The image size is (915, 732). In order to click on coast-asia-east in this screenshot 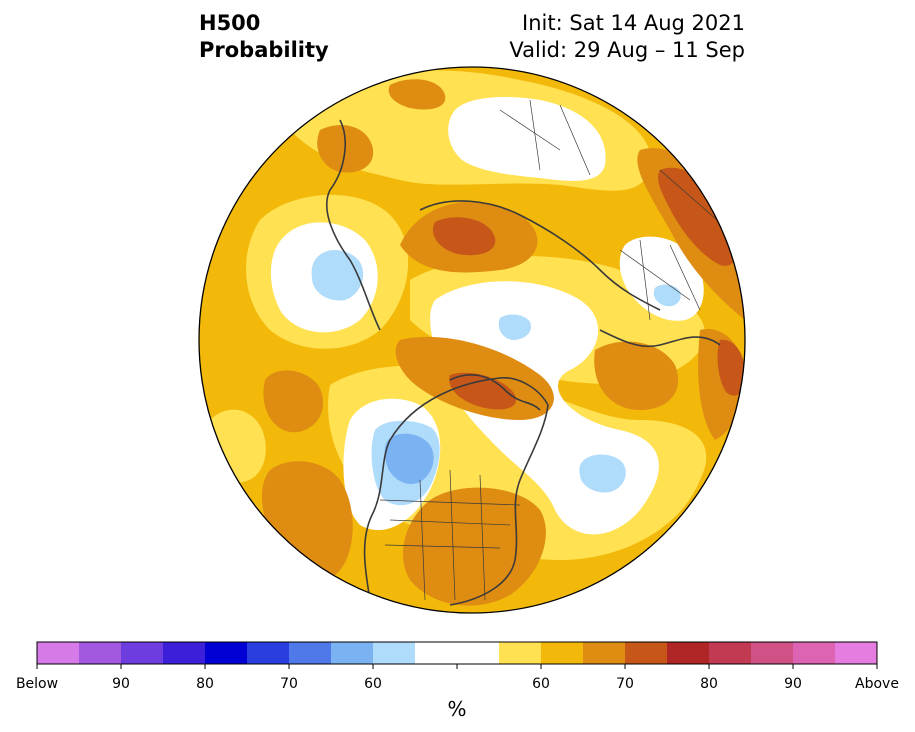, I will do `click(353, 225)`.